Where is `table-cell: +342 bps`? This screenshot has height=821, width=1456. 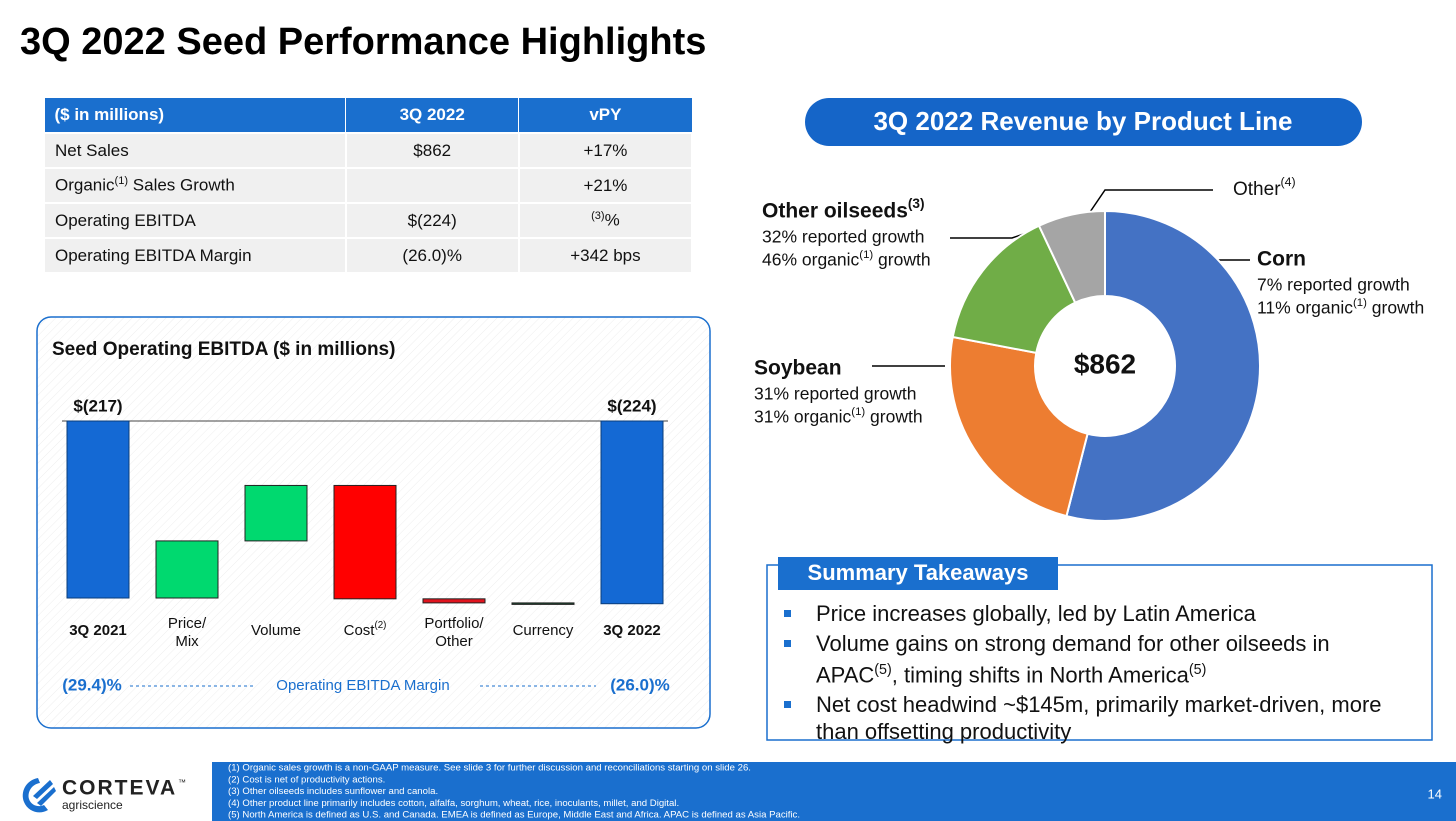 table-cell: +342 bps is located at coordinates (605, 255).